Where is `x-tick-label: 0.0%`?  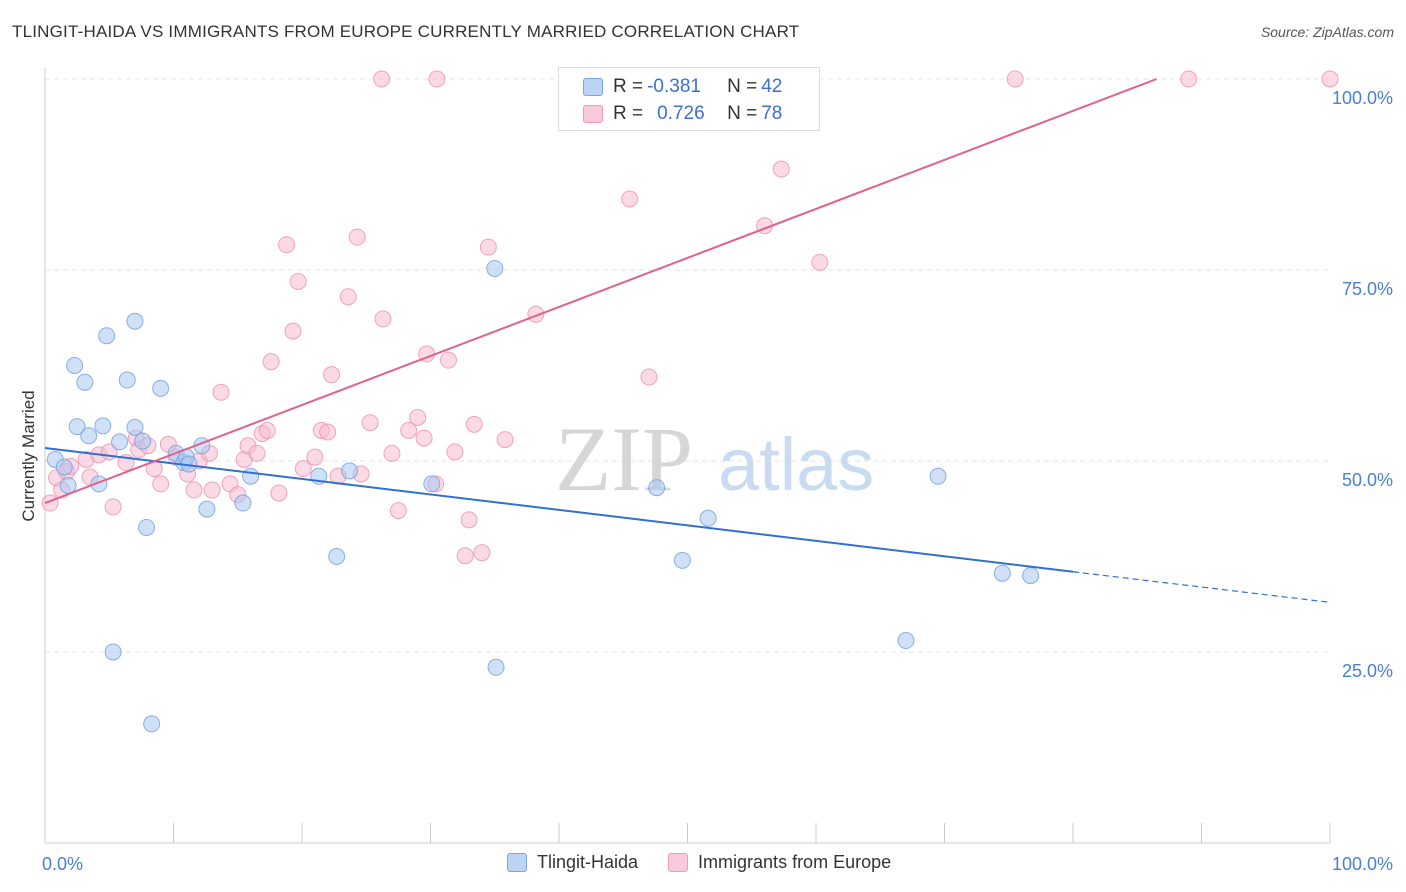 x-tick-label: 0.0% is located at coordinates (62, 864).